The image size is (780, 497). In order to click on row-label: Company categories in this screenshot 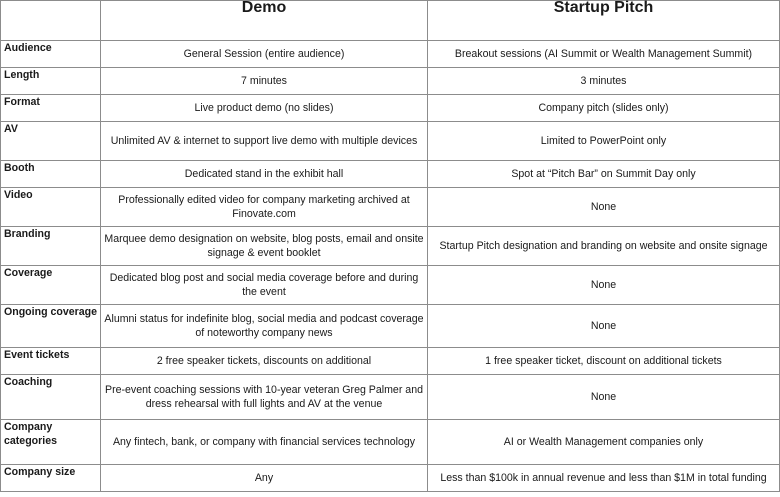, I will do `click(50, 442)`.